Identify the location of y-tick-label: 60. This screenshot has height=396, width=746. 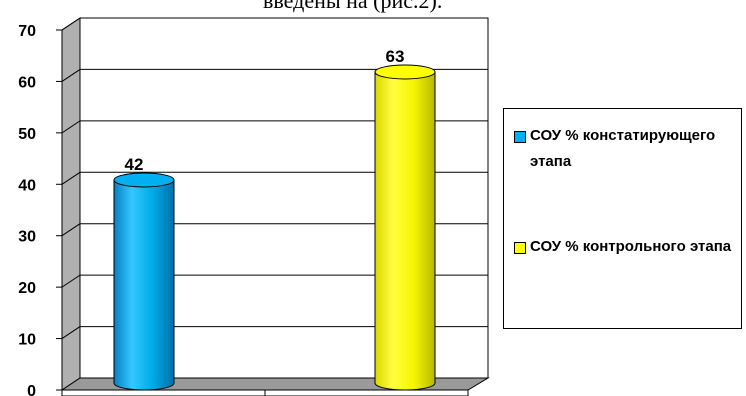
(27, 82).